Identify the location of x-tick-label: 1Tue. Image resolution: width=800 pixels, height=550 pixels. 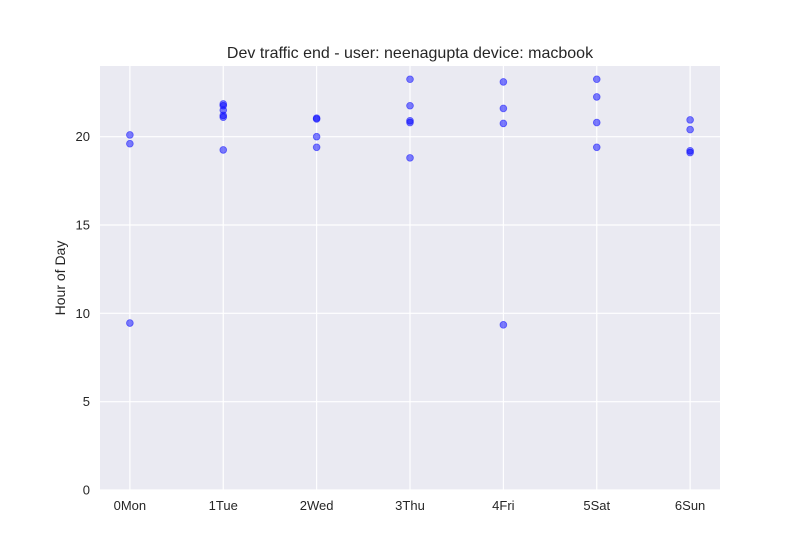
(223, 505).